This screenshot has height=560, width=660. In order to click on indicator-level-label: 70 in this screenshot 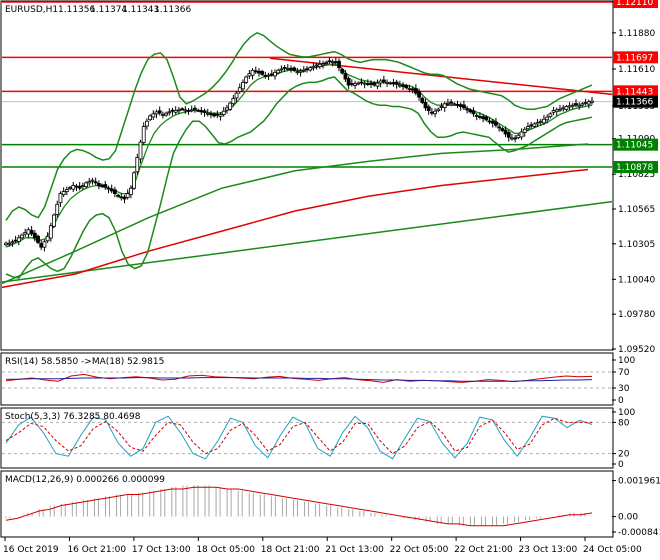, I will do `click(624, 373)`.